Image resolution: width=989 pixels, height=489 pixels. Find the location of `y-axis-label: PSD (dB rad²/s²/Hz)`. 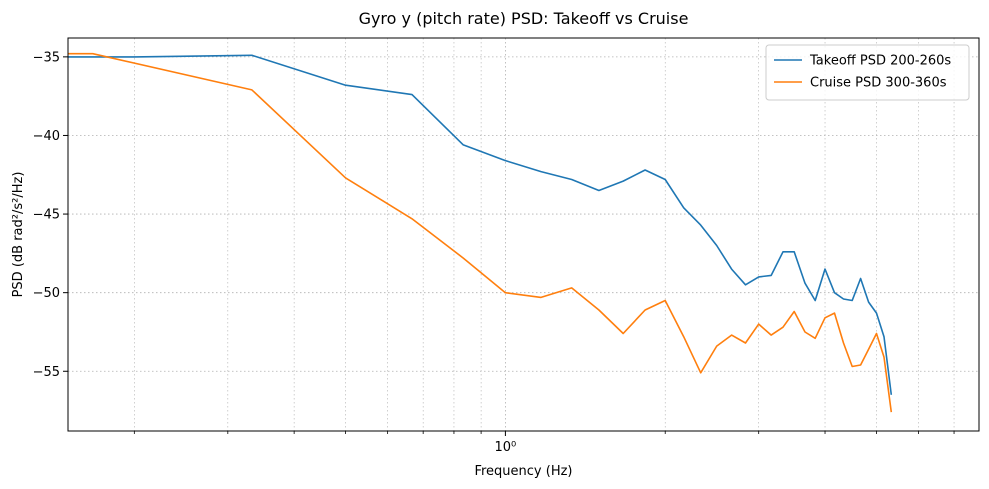

y-axis-label: PSD (dB rad²/s²/Hz) is located at coordinates (18, 235).